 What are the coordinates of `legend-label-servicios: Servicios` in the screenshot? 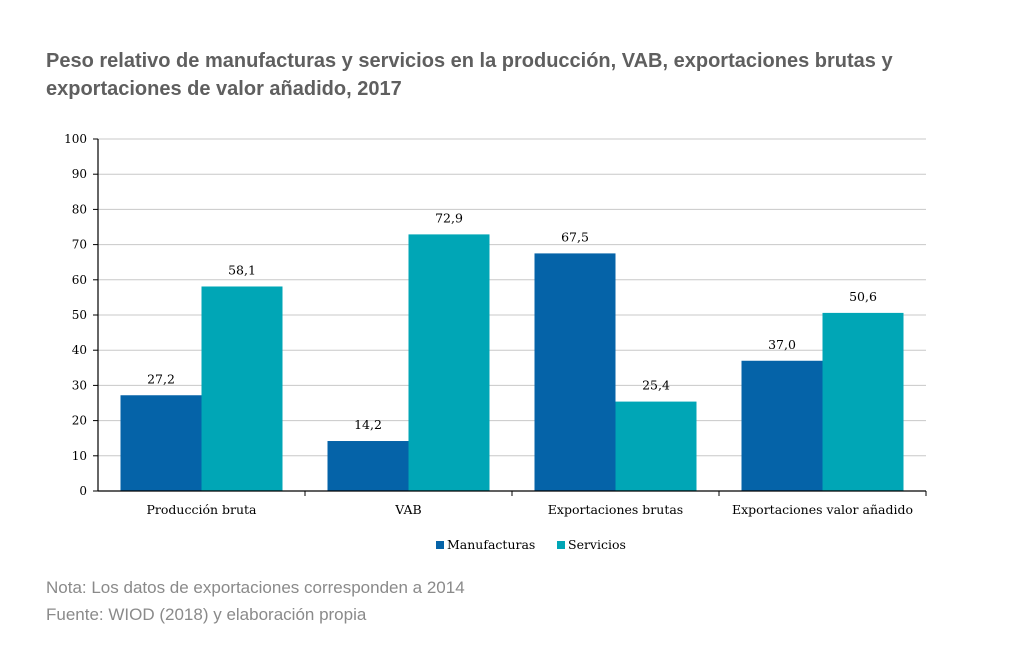 It's located at (597, 544).